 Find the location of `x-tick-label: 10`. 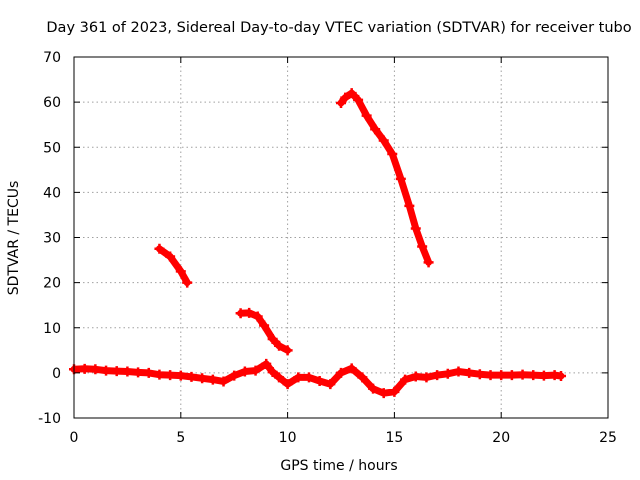

x-tick-label: 10 is located at coordinates (288, 438).